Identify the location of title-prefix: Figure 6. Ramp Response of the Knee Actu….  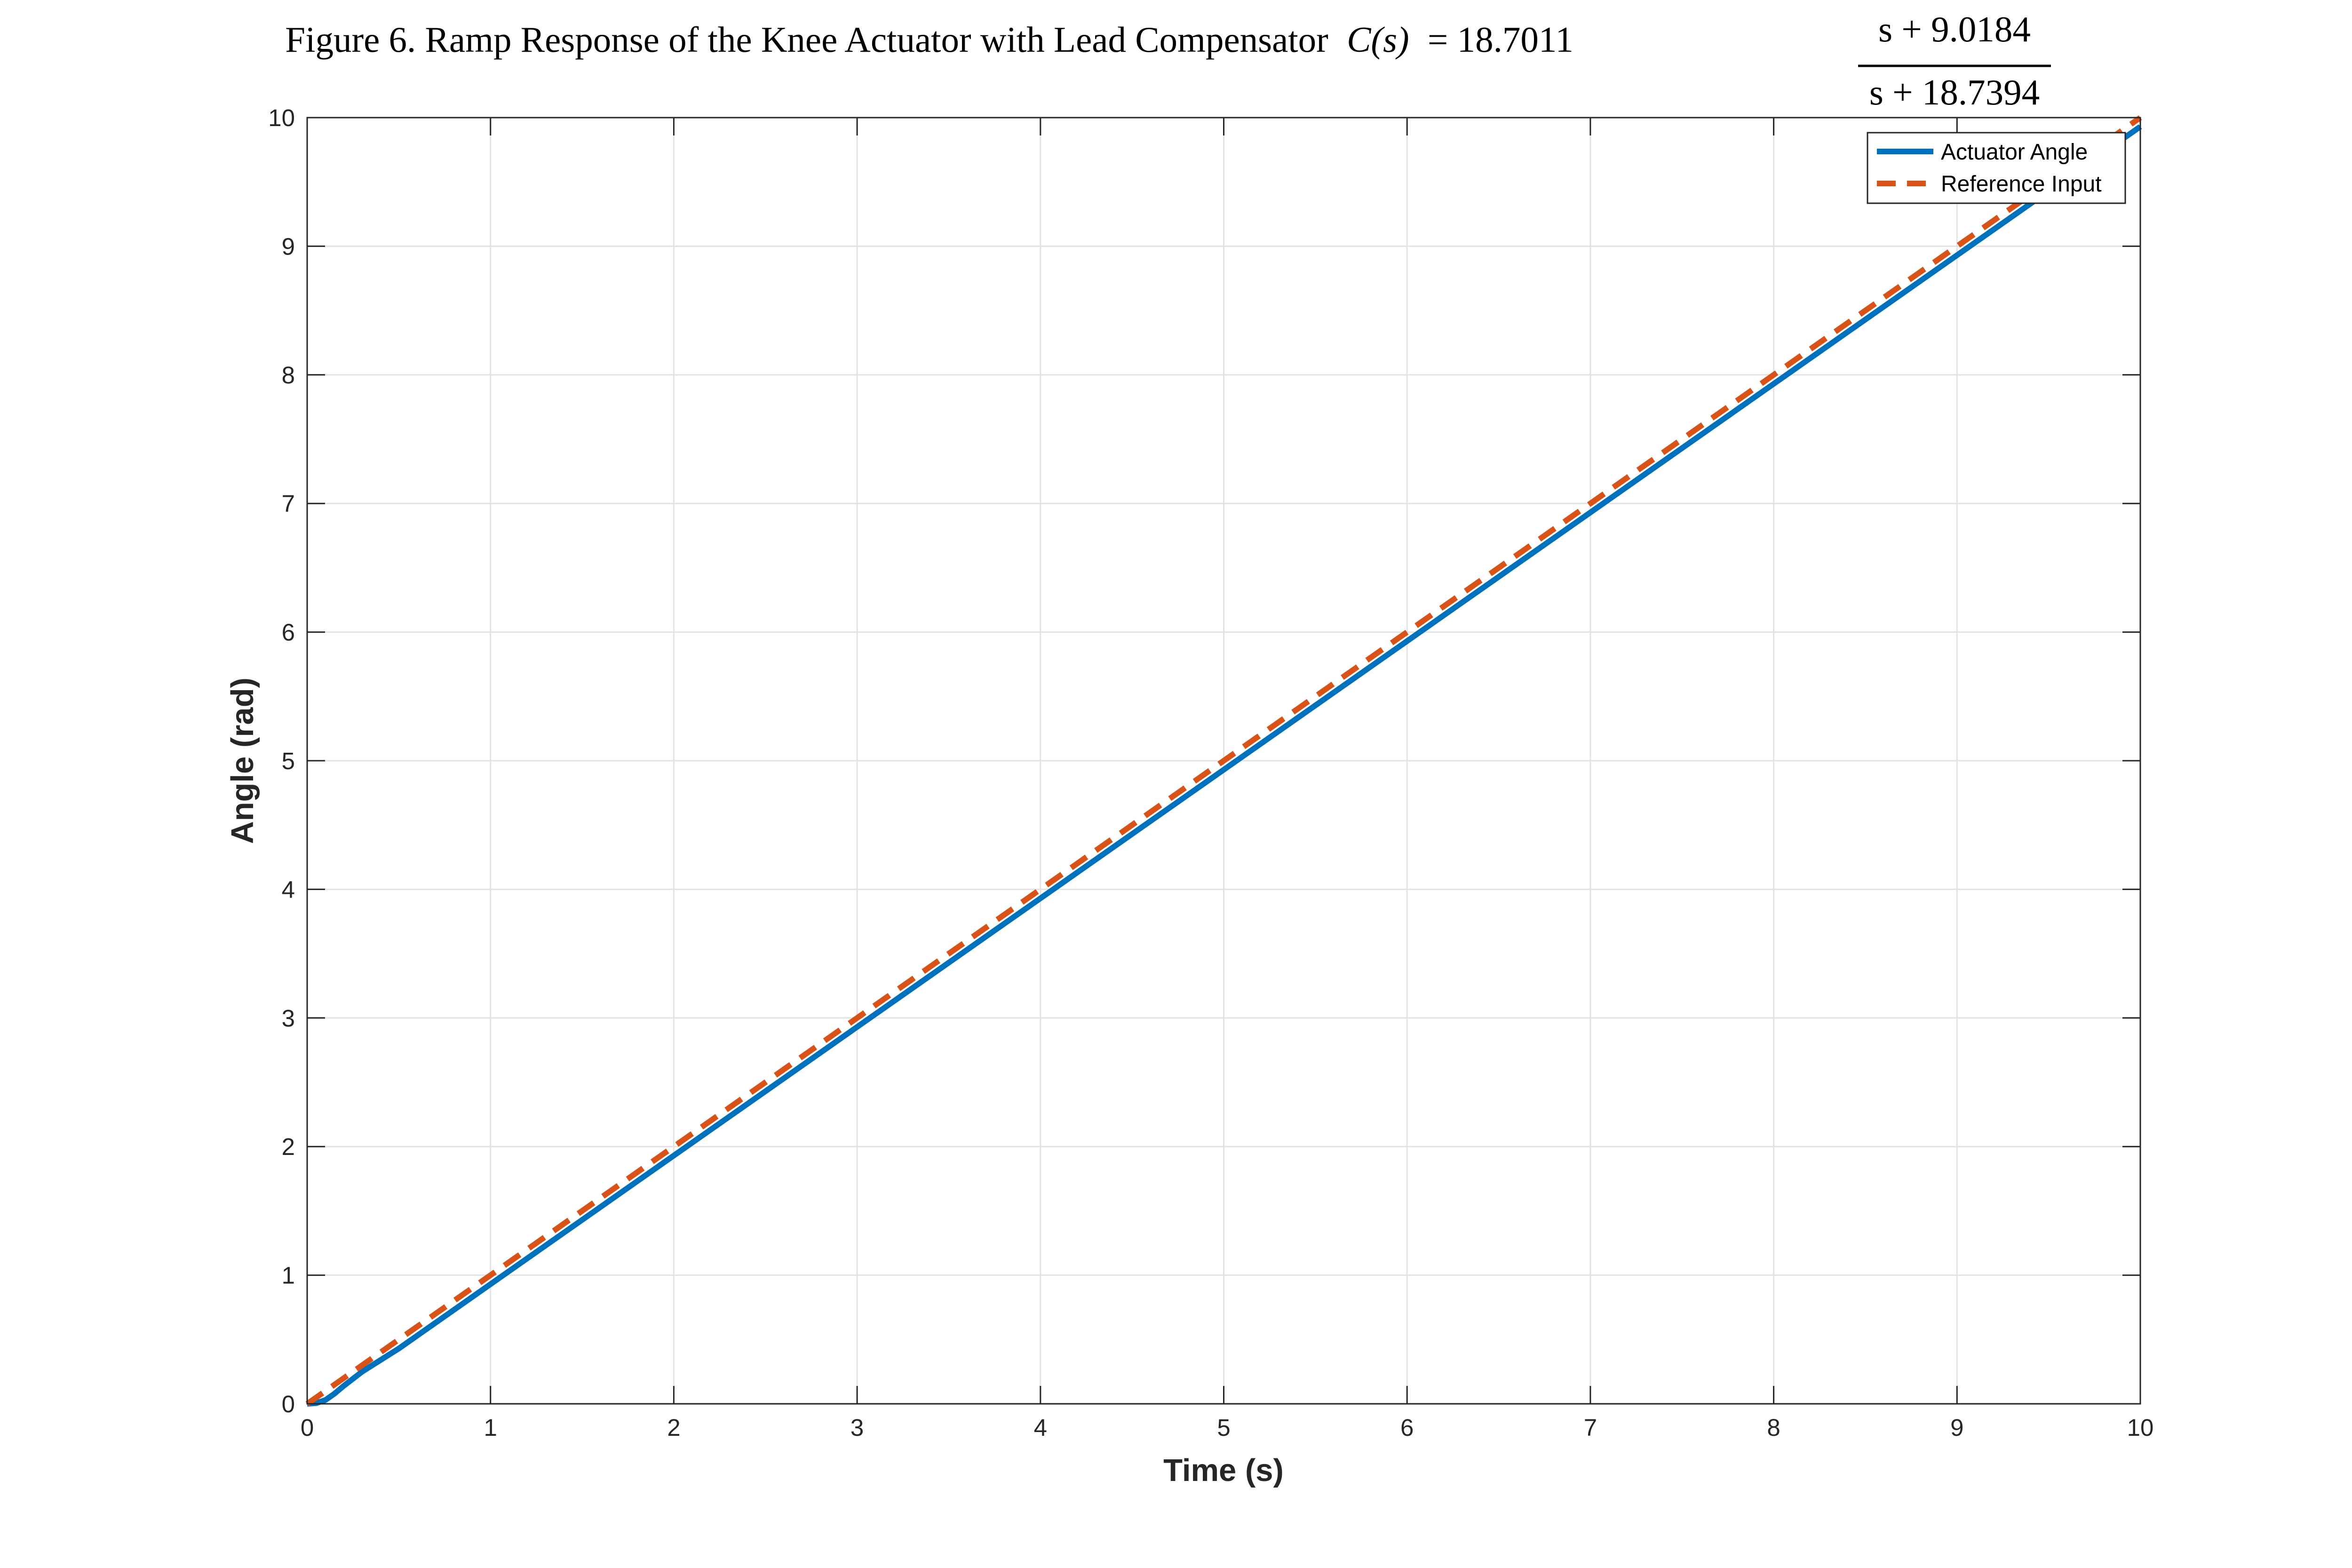
(806, 39).